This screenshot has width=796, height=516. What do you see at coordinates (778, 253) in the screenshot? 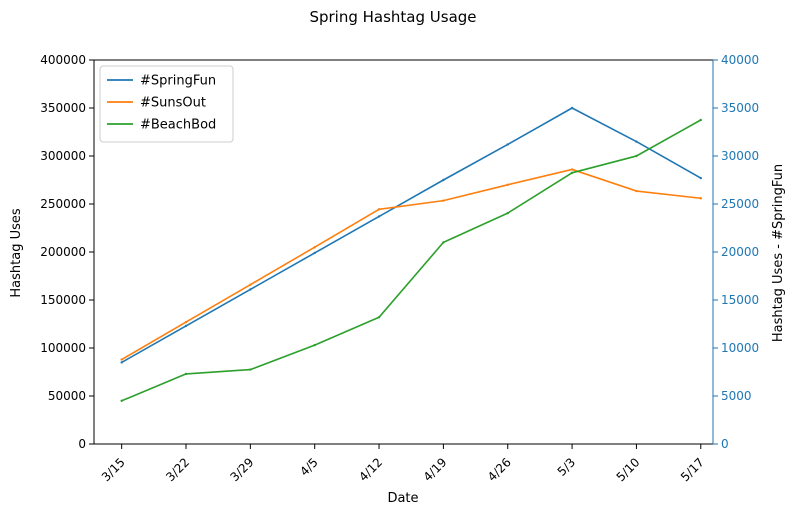
I see `y2-axis-title: Hashtag Uses - #SpringFun` at bounding box center [778, 253].